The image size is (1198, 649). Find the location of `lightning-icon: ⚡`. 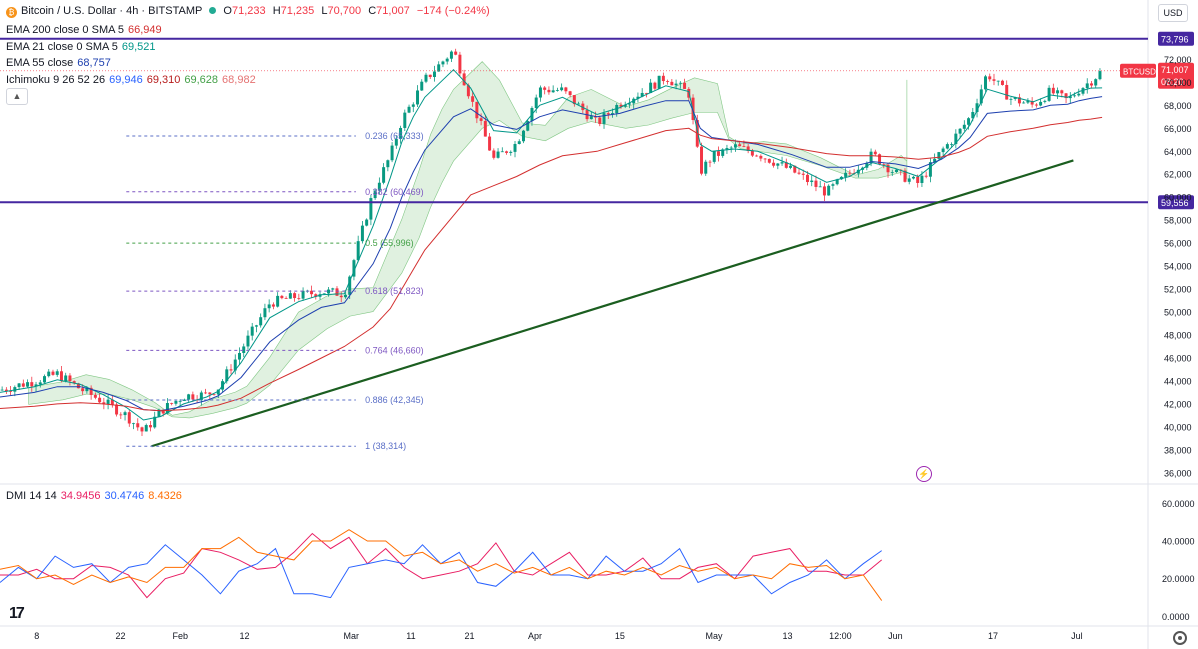

lightning-icon: ⚡ is located at coordinates (924, 474).